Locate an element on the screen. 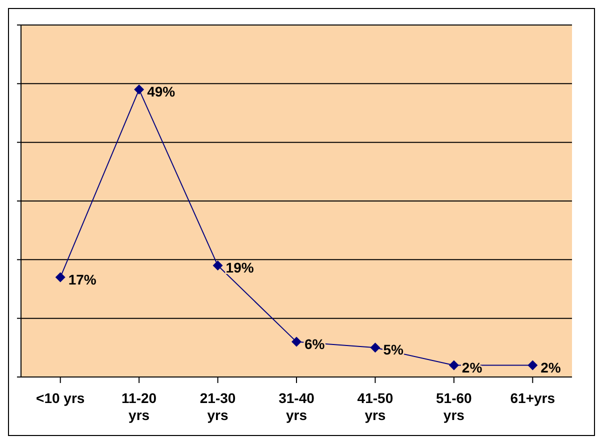 This screenshot has height=444, width=603. x-tick-label: 61+yrs is located at coordinates (533, 398).